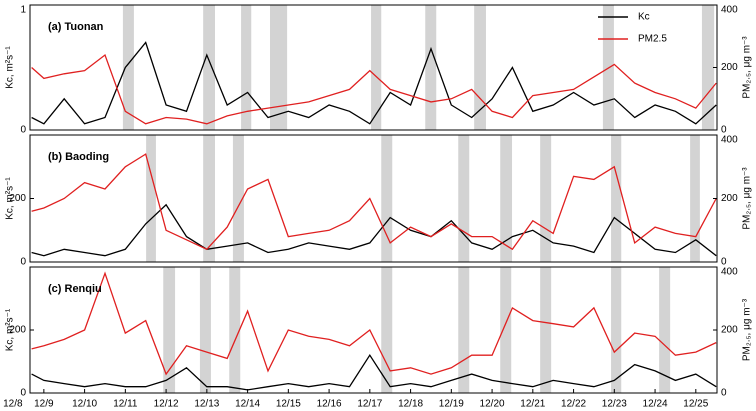 This screenshot has width=756, height=411. I want to click on panel-title: (c) Renqiu, so click(75, 289).